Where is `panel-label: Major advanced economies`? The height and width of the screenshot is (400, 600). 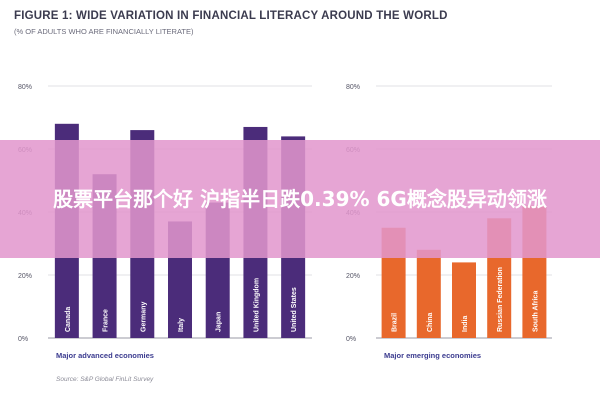
panel-label: Major advanced economies is located at coordinates (105, 355).